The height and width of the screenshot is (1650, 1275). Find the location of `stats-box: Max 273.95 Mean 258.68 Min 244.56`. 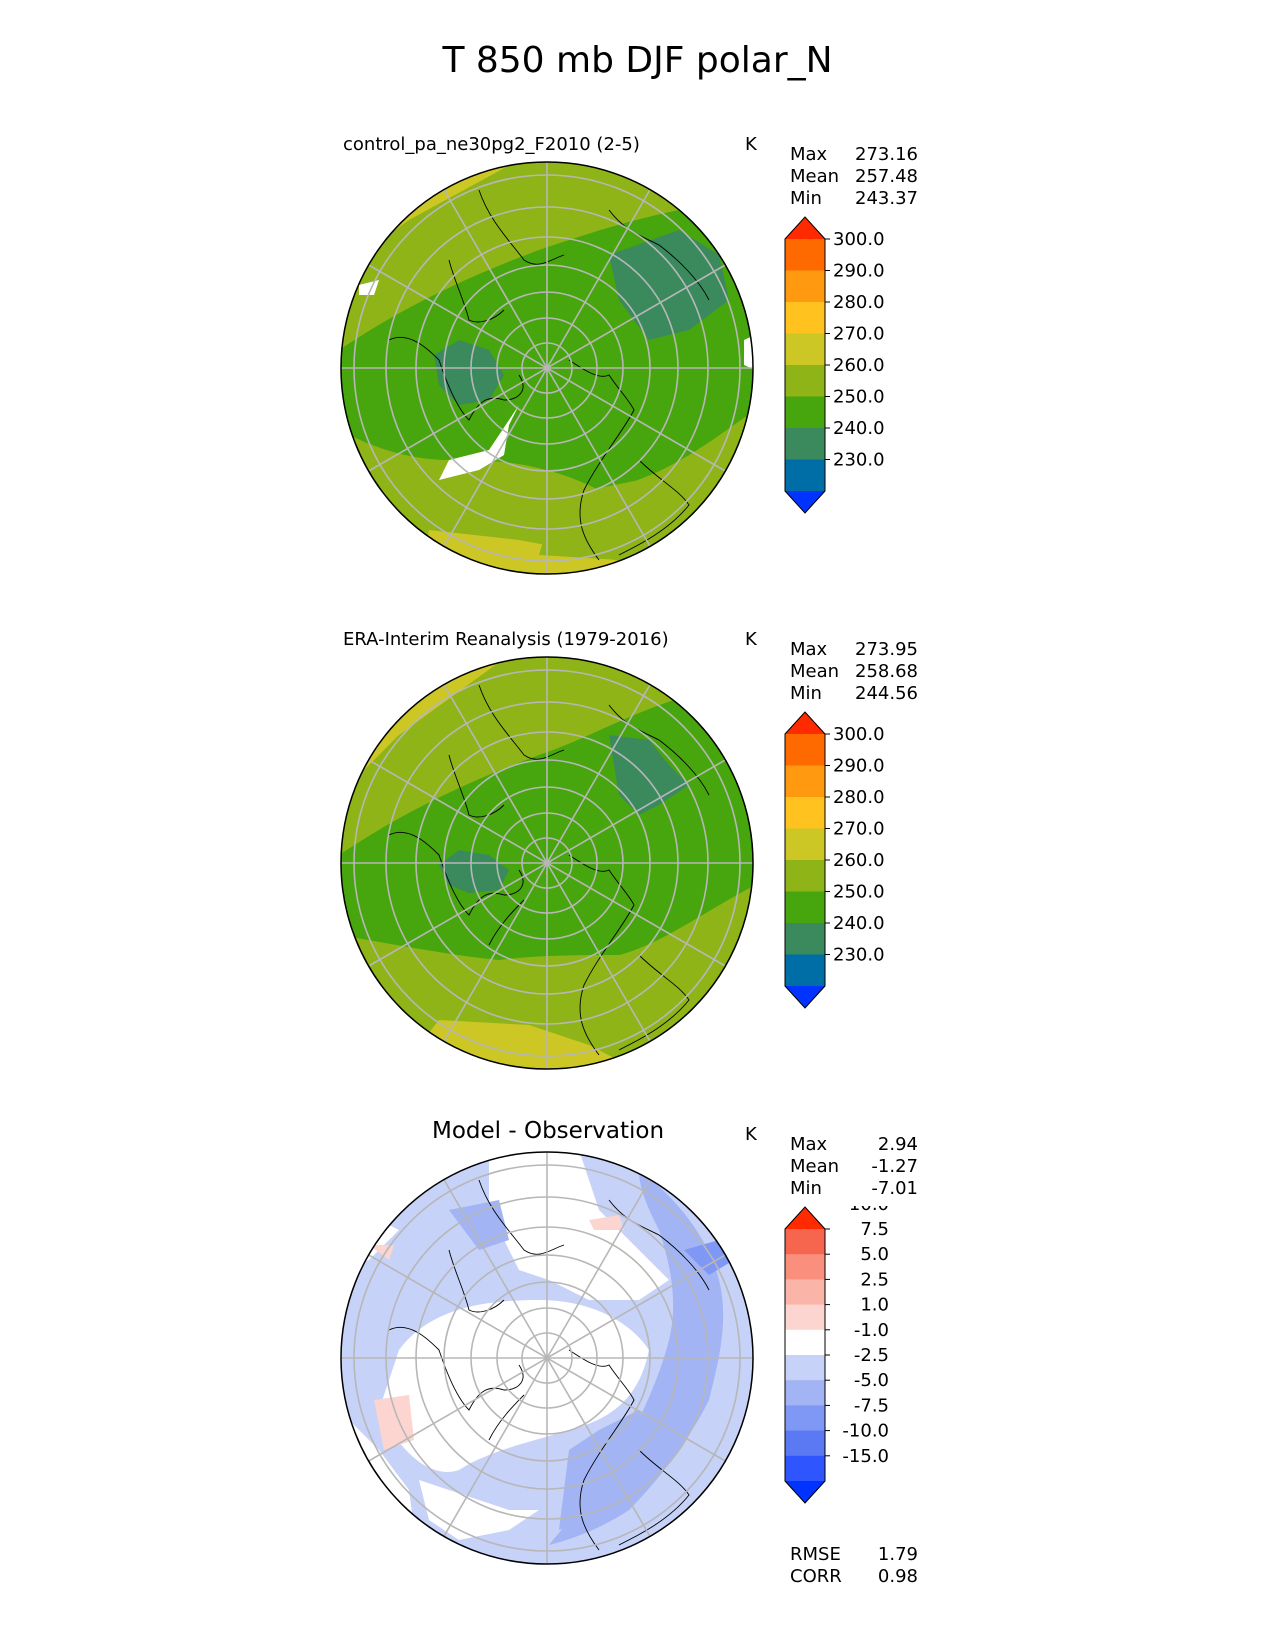

stats-box: Max 273.95 Mean 258.68 Min 244.56 is located at coordinates (854, 672).